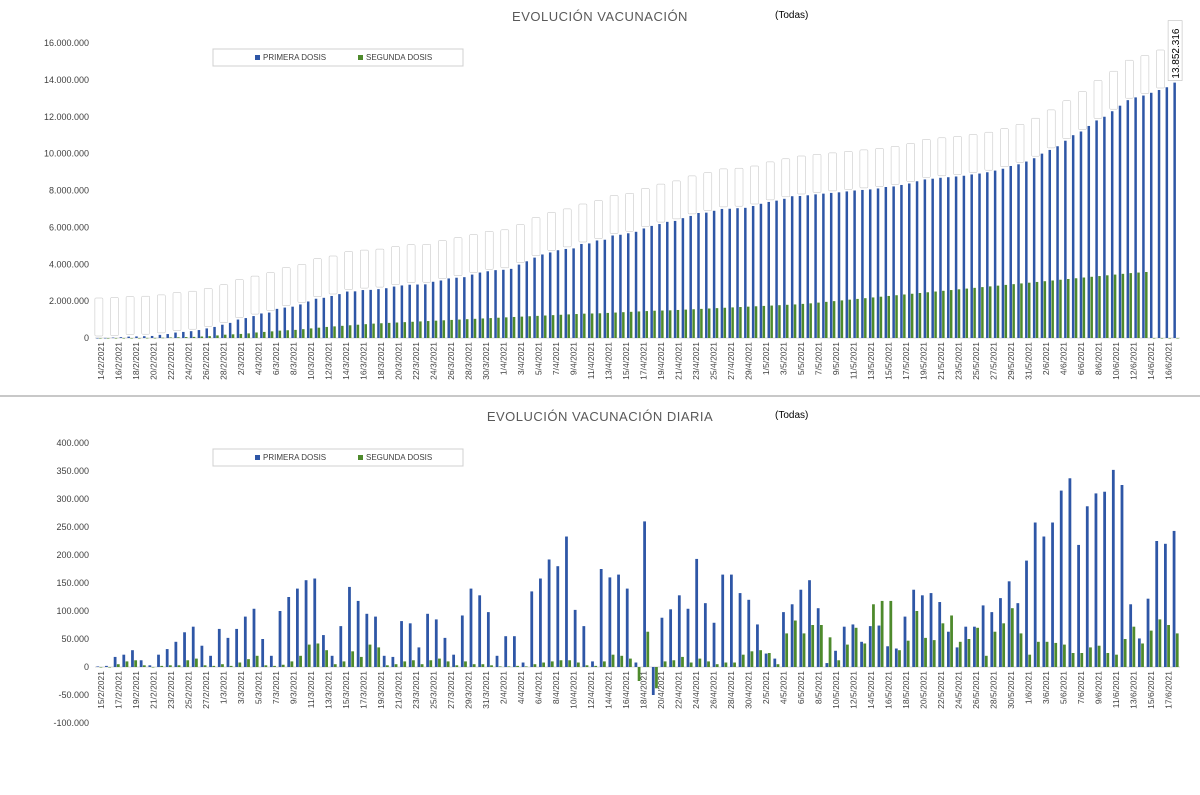 This screenshot has height=795, width=1200. I want to click on x-tick-label: 31/3/2021, so click(486, 690).